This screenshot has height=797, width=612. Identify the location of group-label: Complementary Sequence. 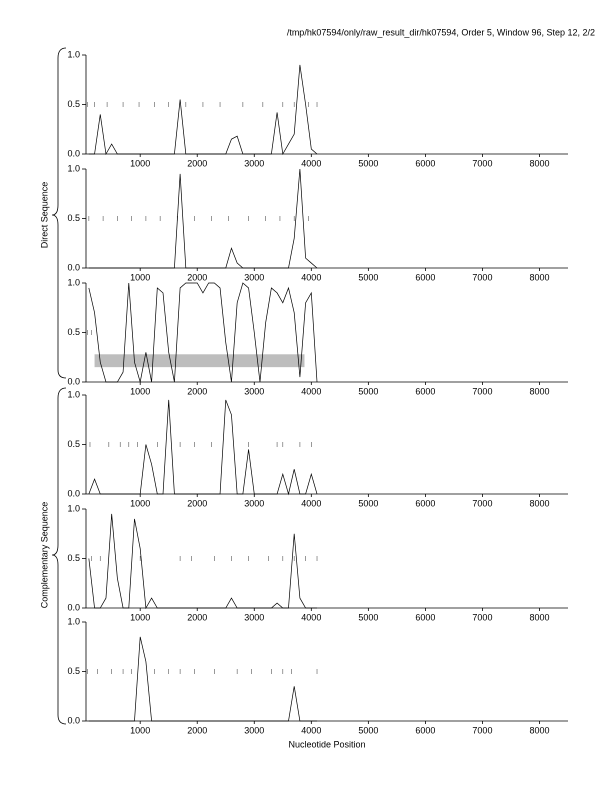
(44, 555).